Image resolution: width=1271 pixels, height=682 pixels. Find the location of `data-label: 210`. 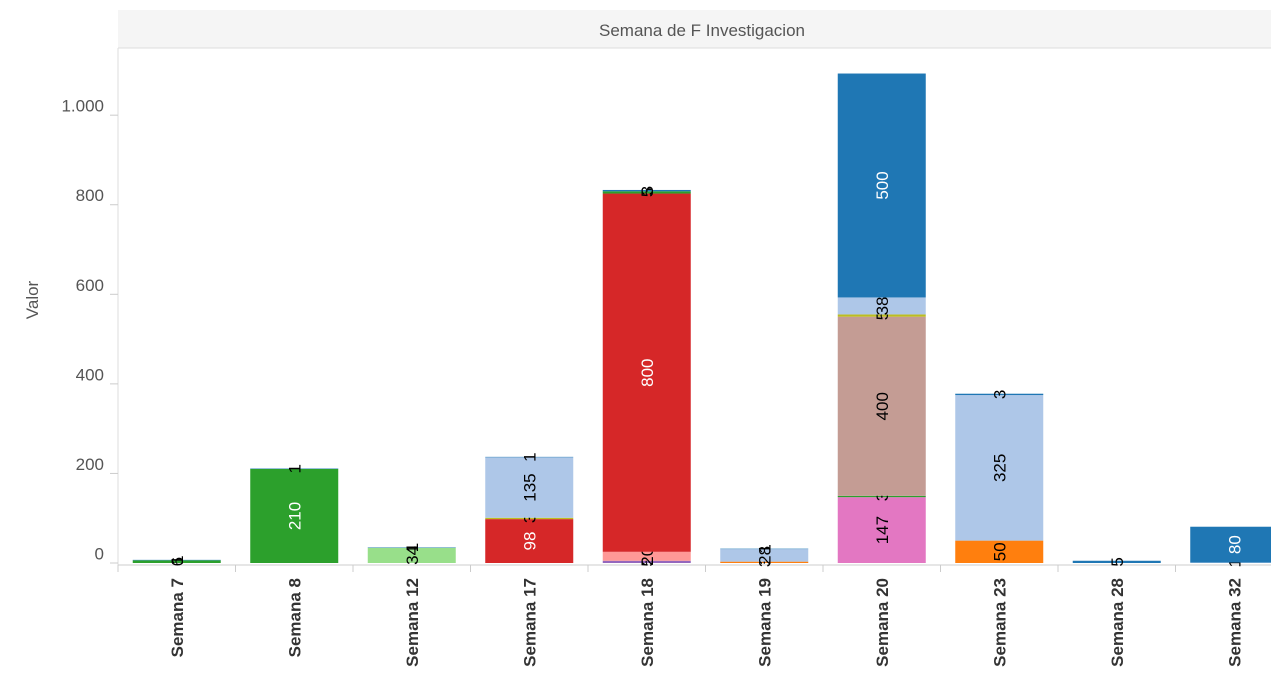

data-label: 210 is located at coordinates (294, 516).